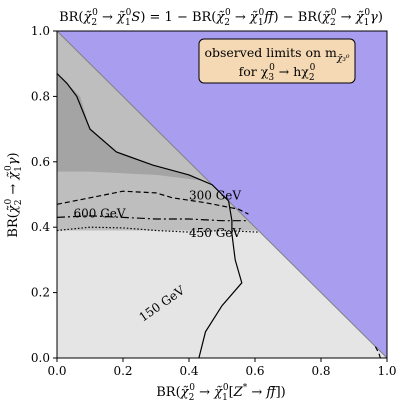 Image resolution: width=407 pixels, height=410 pixels. I want to click on x-tick-label: 0.8, so click(320, 371).